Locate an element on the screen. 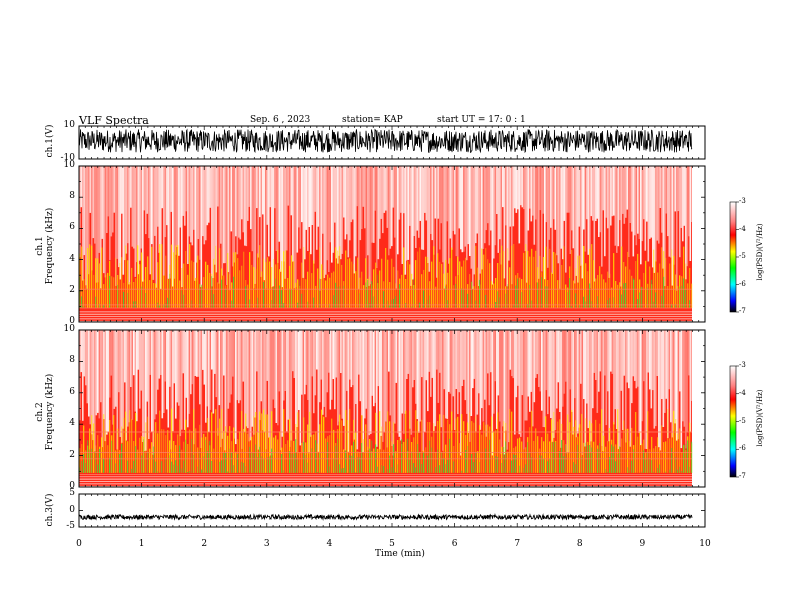 This screenshot has width=792, height=612. ch3-volt-tick--5: -5 is located at coordinates (70, 526).